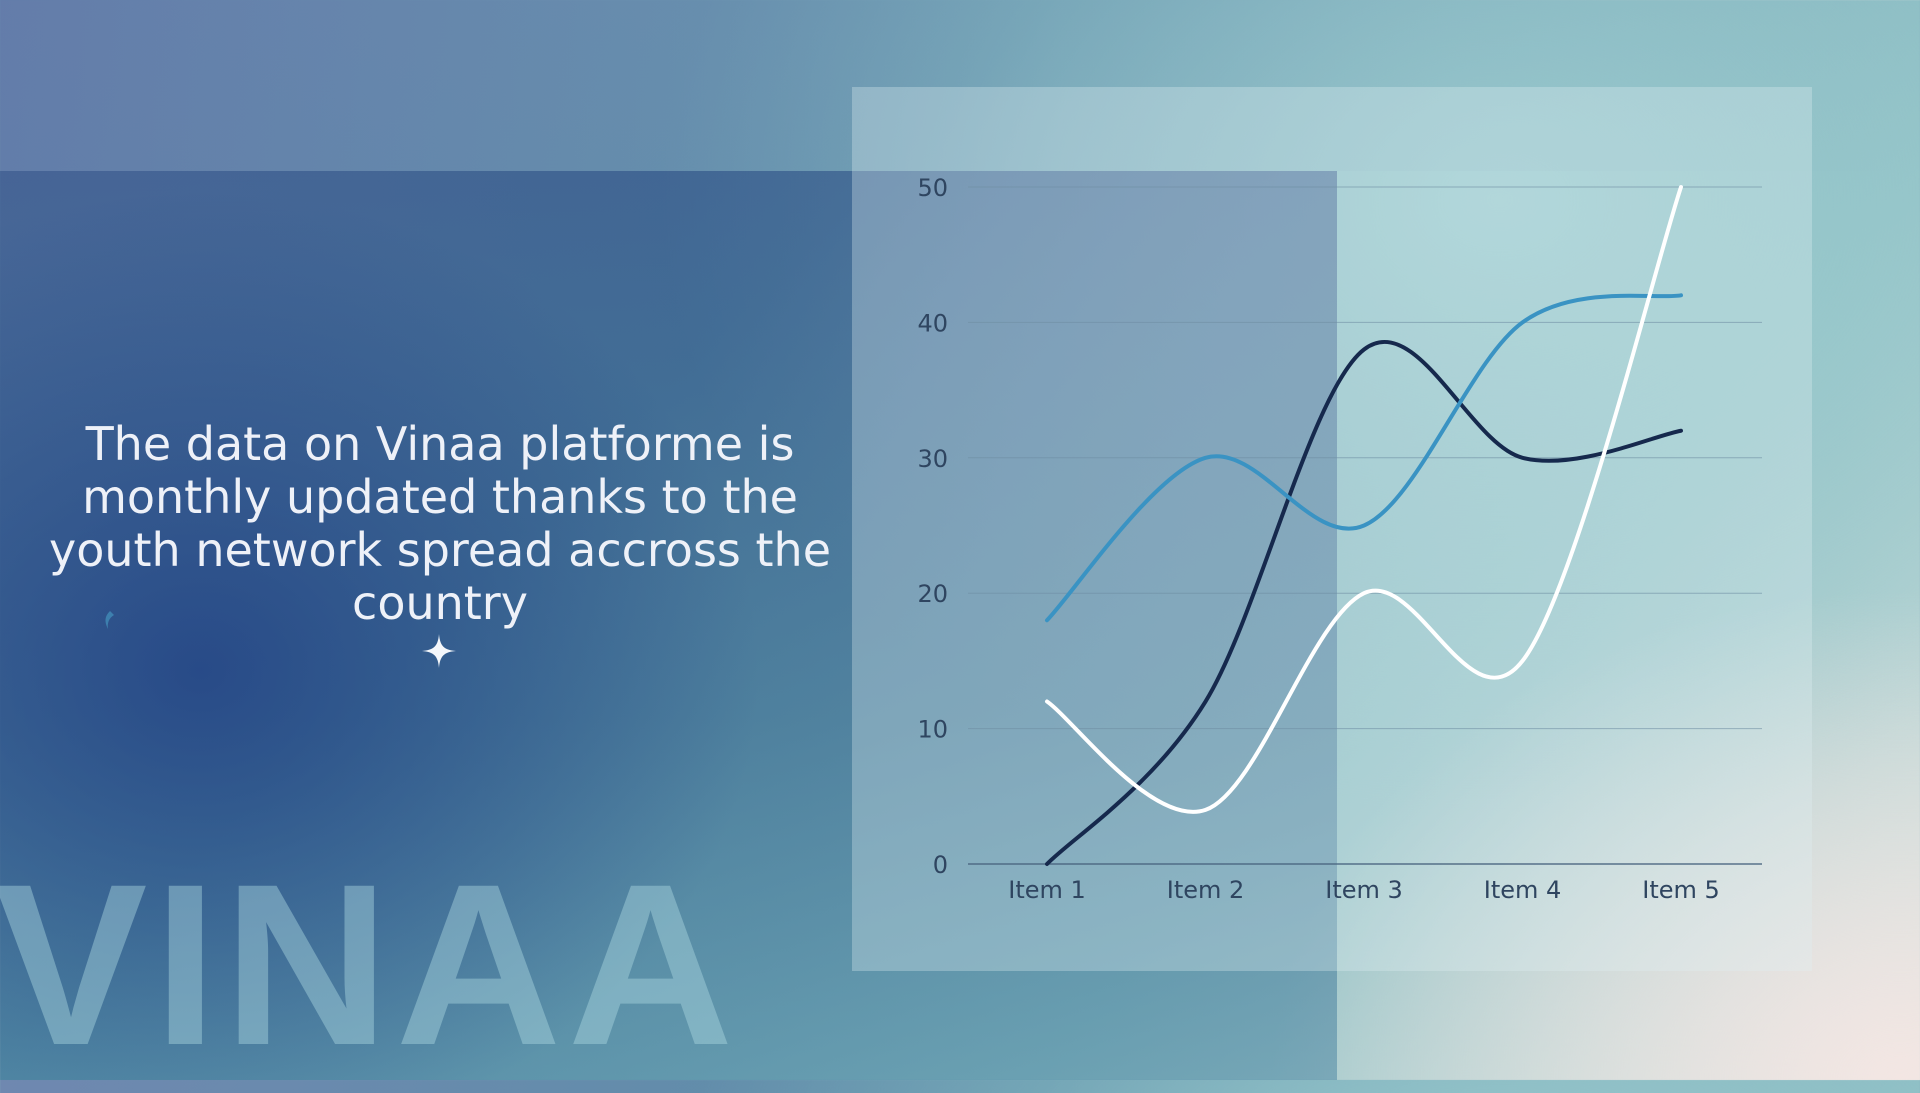 The width and height of the screenshot is (1920, 1093). What do you see at coordinates (1047, 890) in the screenshot?
I see `x-tick-label: Item 1` at bounding box center [1047, 890].